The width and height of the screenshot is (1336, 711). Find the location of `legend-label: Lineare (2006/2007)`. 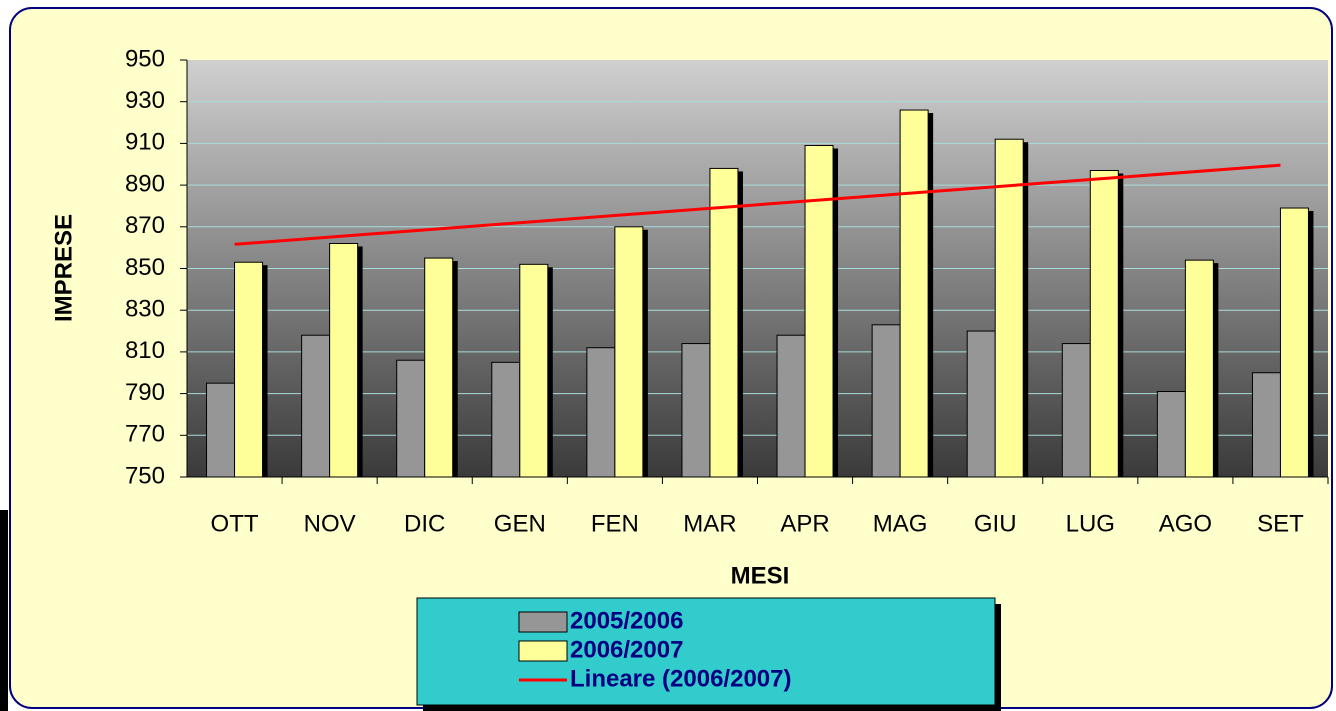

legend-label: Lineare (2006/2007) is located at coordinates (680, 678).